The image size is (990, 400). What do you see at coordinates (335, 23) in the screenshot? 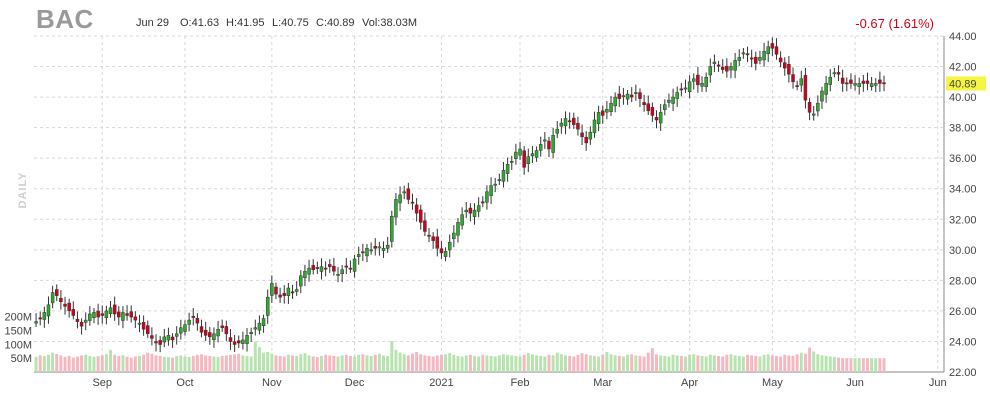
I see `close-value: C:40.89` at bounding box center [335, 23].